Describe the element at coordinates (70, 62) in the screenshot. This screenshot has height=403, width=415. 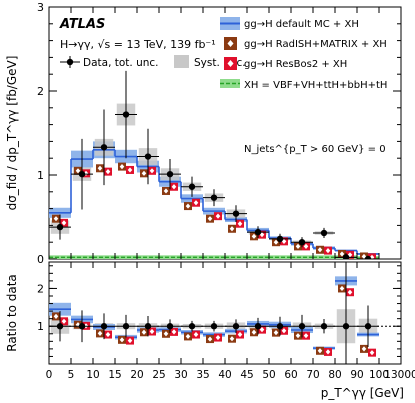
I see `legend-data-marker` at that location.